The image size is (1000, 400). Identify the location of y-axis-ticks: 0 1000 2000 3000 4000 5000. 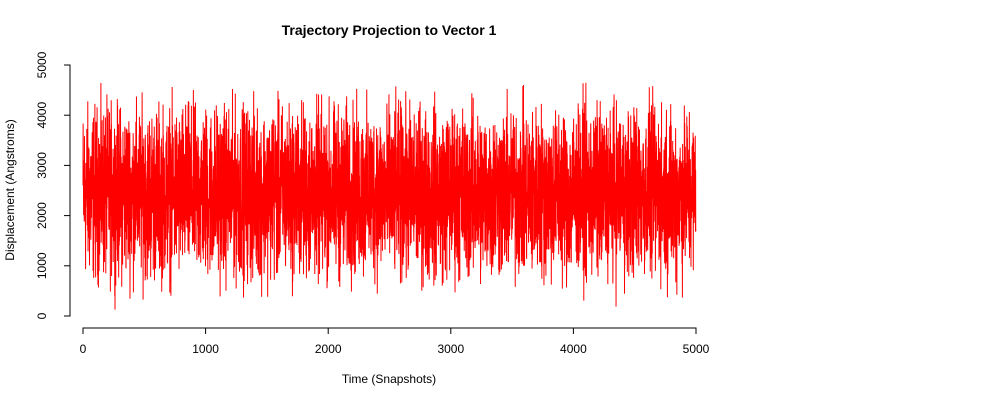
(52, 185).